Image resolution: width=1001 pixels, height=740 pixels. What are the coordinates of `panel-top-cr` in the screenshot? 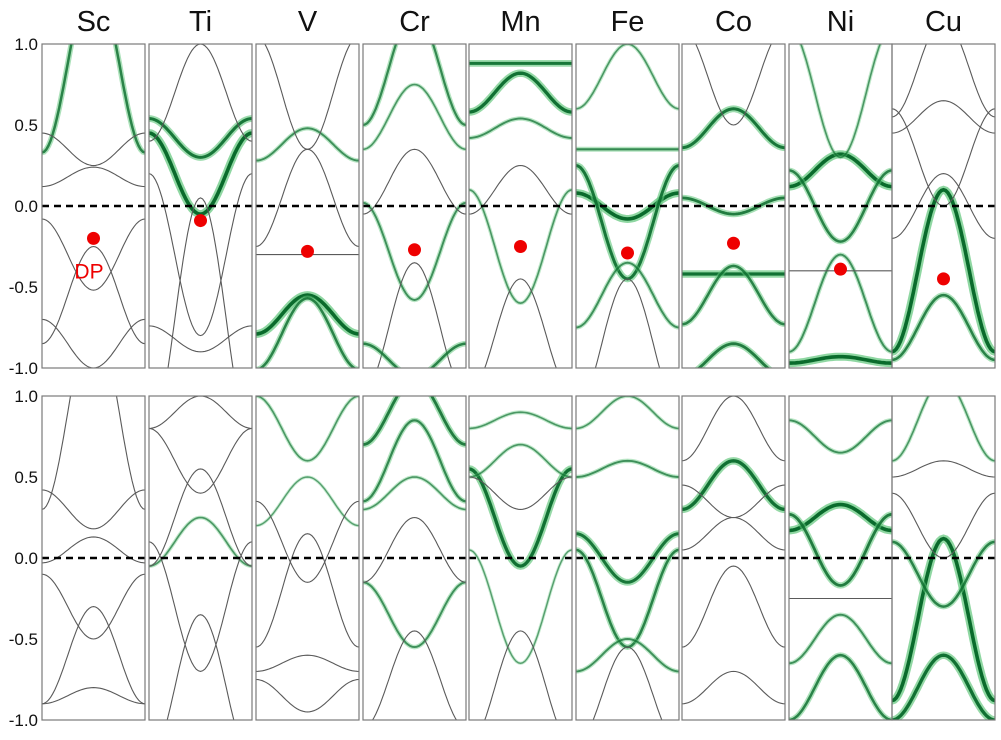 It's located at (414, 206).